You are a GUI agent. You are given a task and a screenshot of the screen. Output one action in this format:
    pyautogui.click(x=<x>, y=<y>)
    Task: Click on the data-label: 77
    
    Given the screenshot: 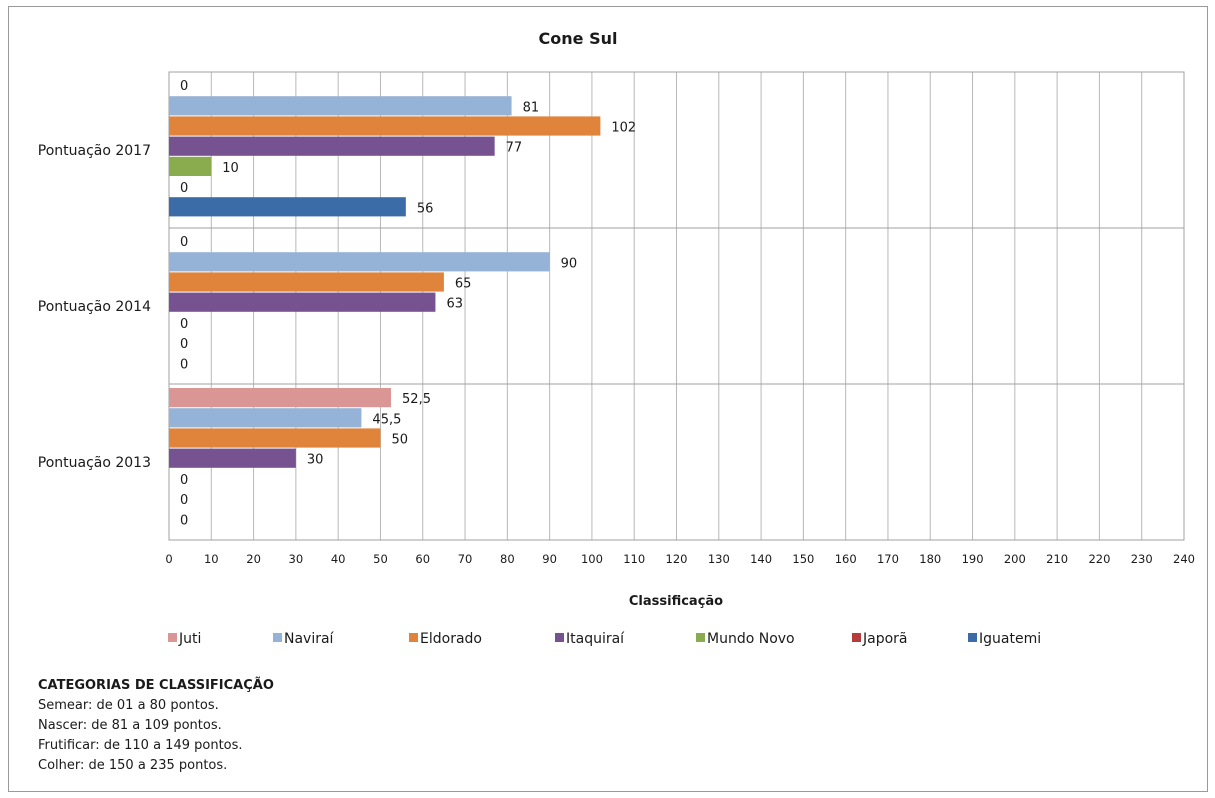 What is the action you would take?
    pyautogui.click(x=514, y=148)
    